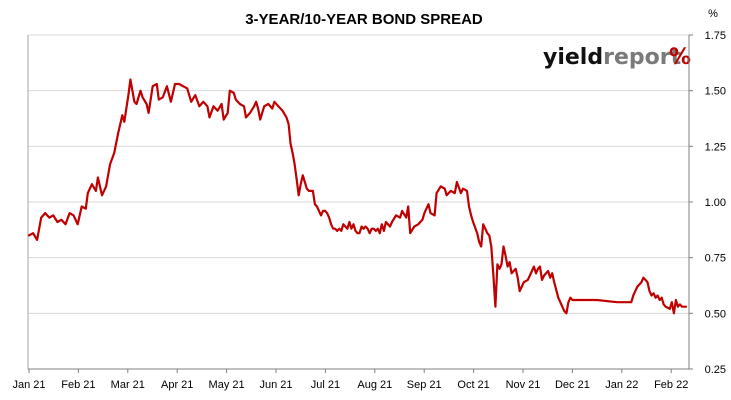 Image resolution: width=731 pixels, height=400 pixels. I want to click on logo-report: report, so click(642, 57).